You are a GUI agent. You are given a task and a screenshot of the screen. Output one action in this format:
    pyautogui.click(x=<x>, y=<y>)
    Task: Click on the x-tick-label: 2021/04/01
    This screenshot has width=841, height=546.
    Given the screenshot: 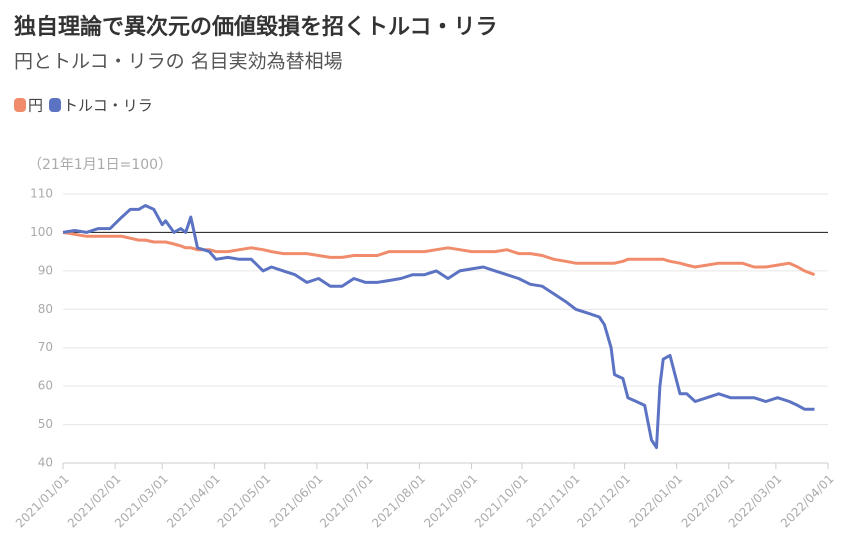 What is the action you would take?
    pyautogui.click(x=193, y=501)
    